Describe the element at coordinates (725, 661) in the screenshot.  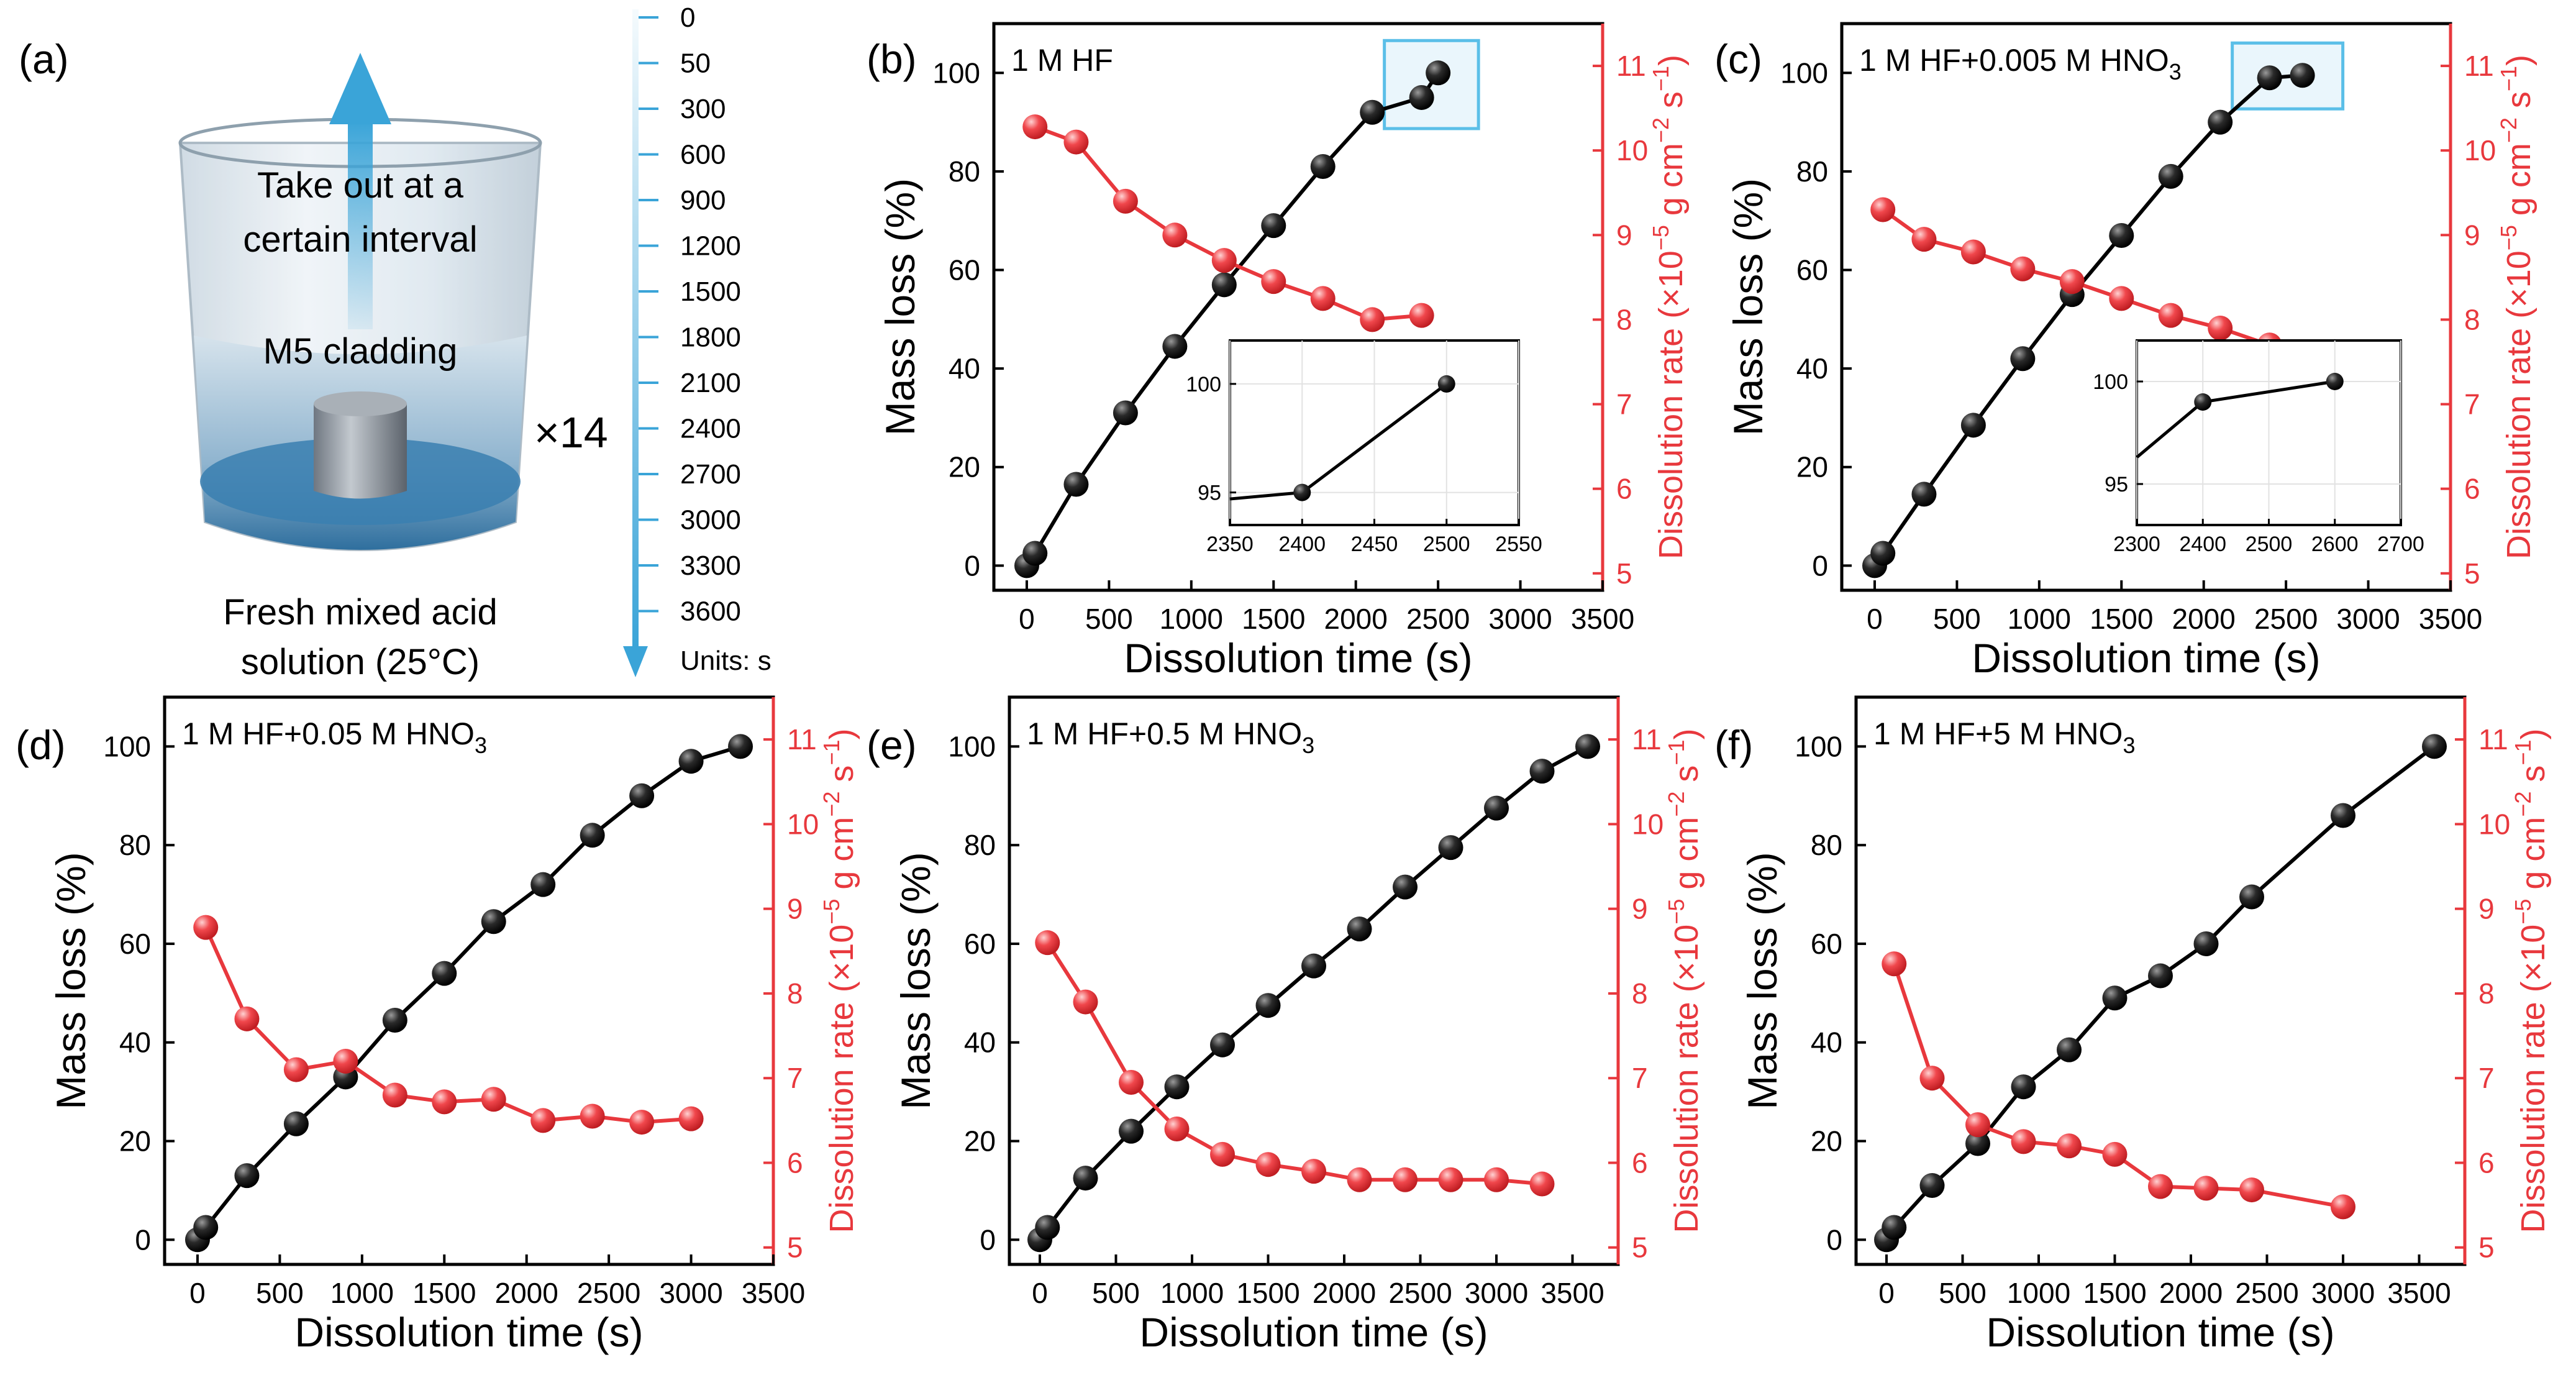
I see `time-scale-units: Units: s` at that location.